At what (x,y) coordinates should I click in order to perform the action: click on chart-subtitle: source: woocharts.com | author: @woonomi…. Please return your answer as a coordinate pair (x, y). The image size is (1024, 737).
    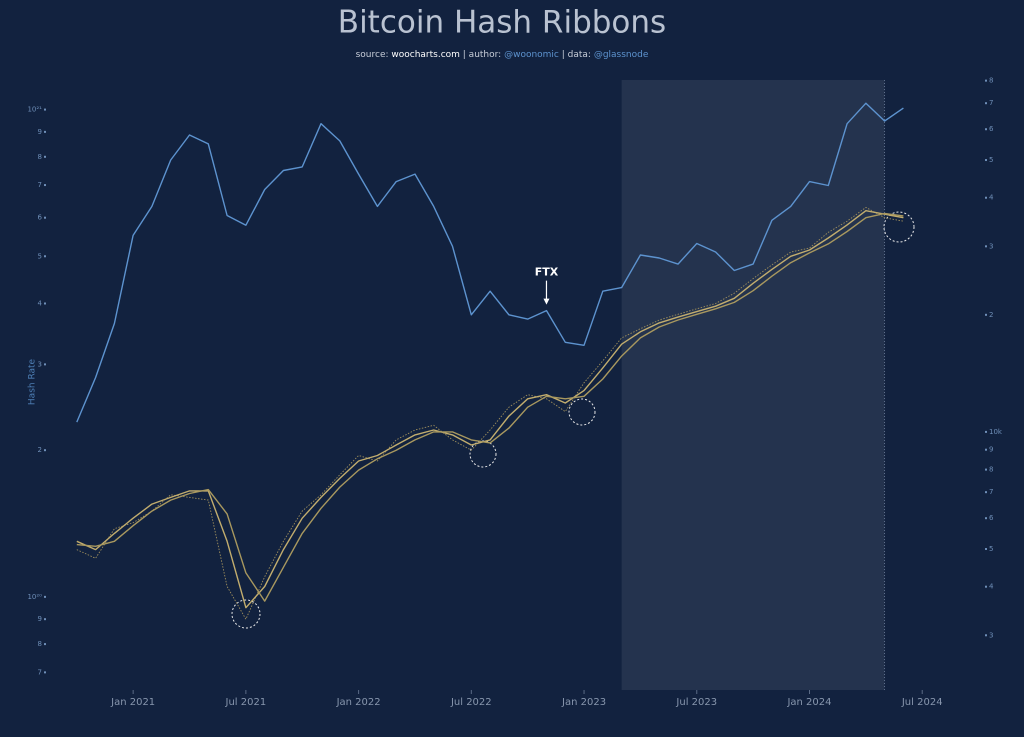
    Looking at the image, I should click on (502, 55).